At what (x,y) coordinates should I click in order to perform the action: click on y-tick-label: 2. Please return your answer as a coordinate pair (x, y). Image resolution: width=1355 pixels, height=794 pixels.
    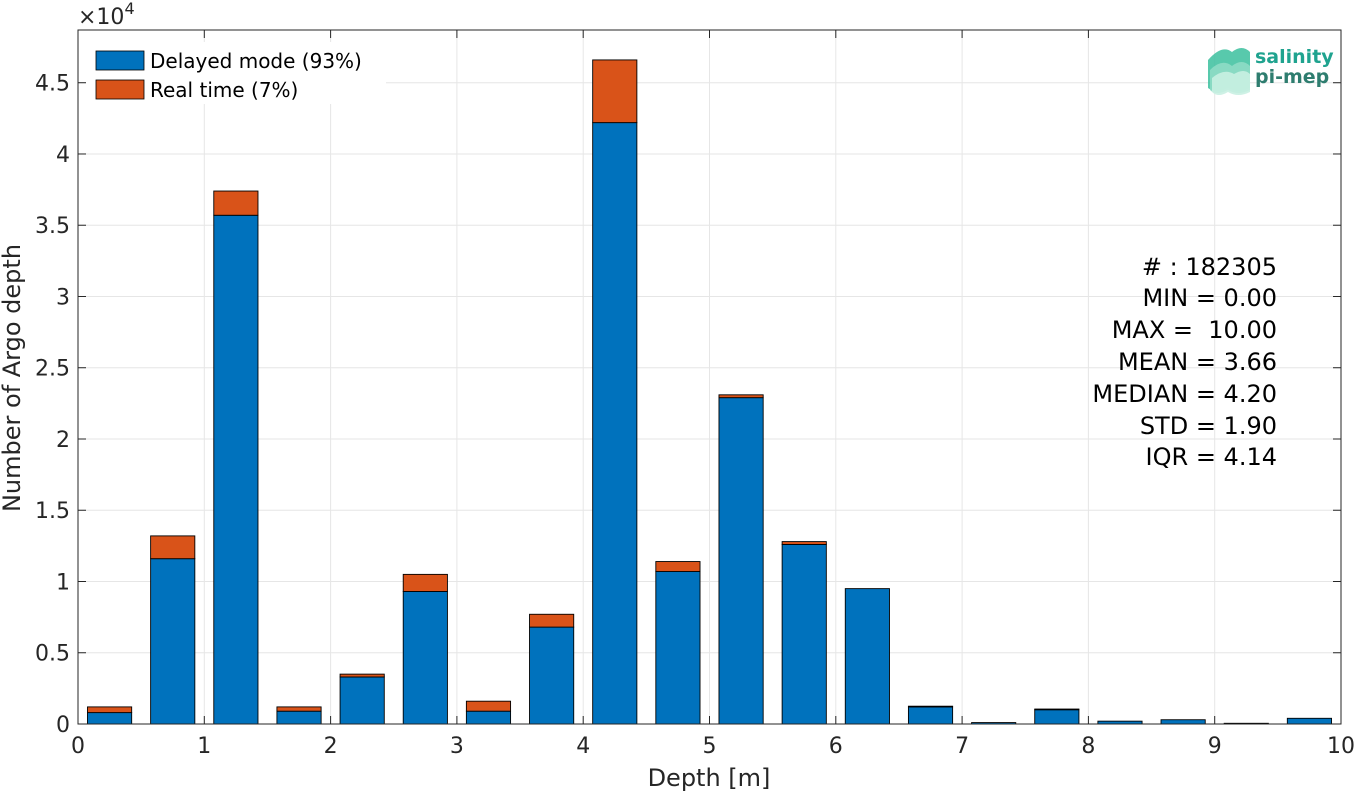
    Looking at the image, I should click on (63, 440).